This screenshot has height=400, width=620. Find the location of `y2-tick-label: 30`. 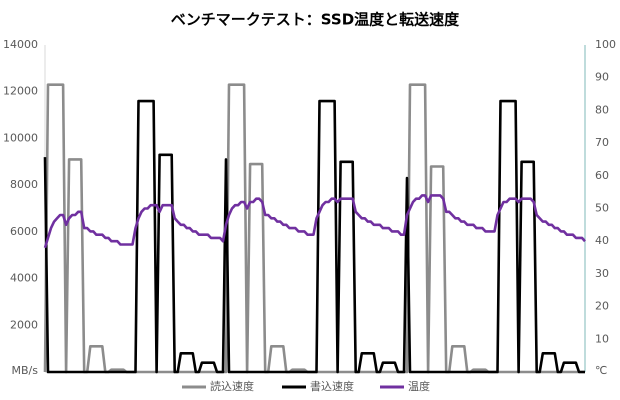

y2-tick-label: 30 is located at coordinates (602, 273).